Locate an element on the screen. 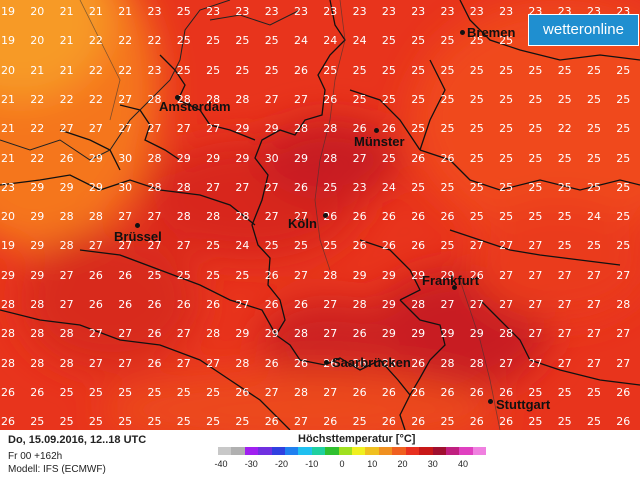 The width and height of the screenshot is (640, 478). city-label: Münster is located at coordinates (379, 141).